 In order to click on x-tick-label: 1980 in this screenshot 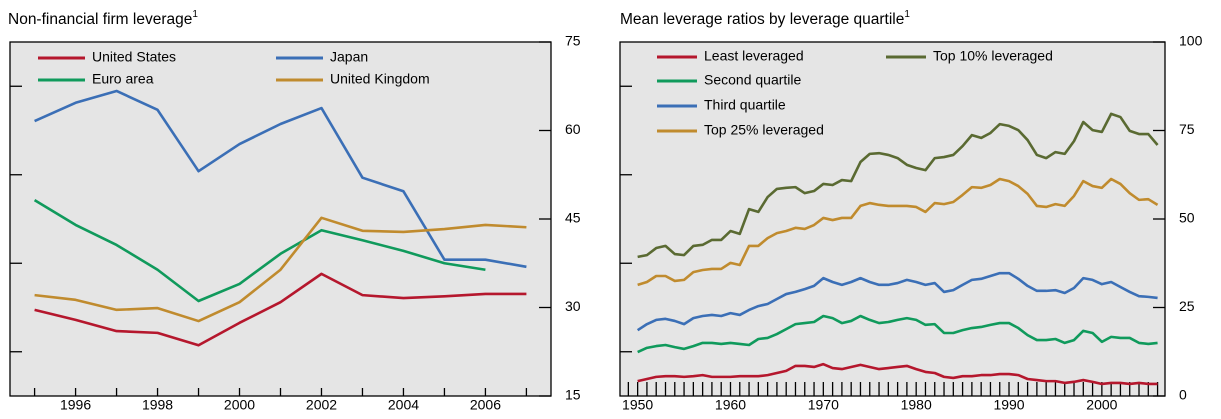, I will do `click(916, 405)`.